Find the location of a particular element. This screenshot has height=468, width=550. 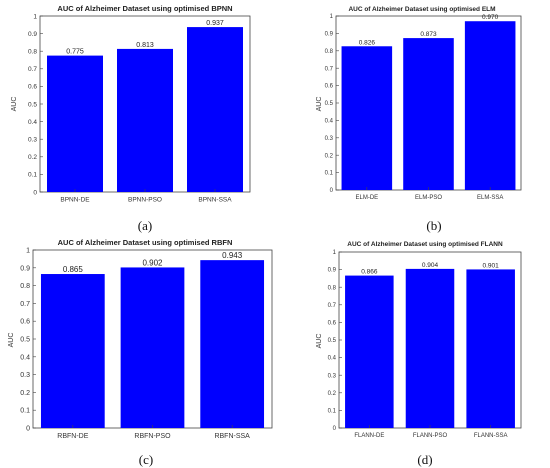

bar-value-label: 0.775 is located at coordinates (75, 52).